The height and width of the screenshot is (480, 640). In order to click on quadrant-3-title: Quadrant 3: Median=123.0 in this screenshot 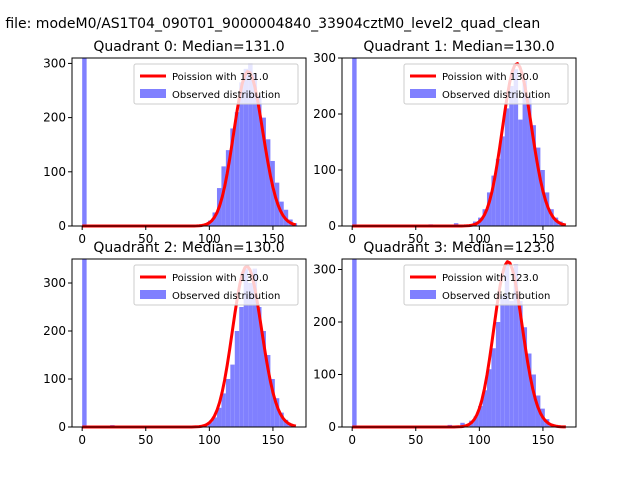, I will do `click(458, 248)`.